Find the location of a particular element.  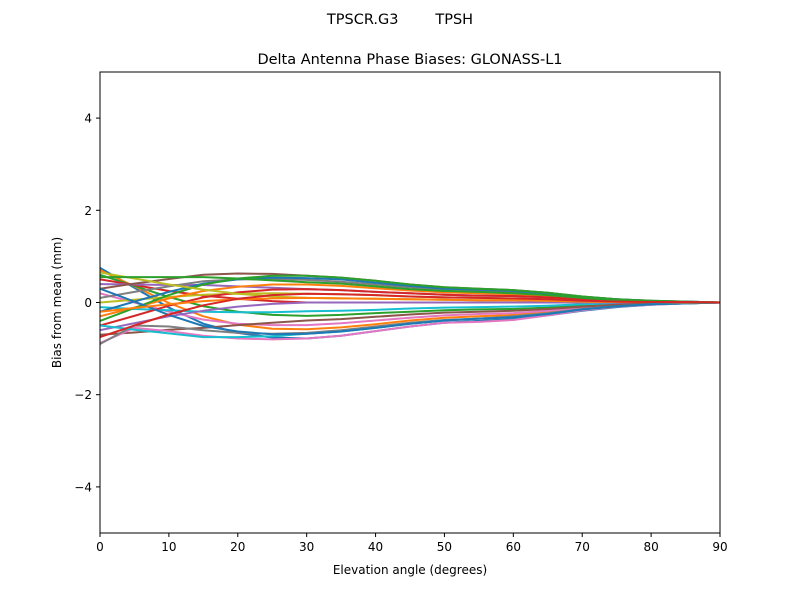

y-tick-label: 0 is located at coordinates (88, 303).